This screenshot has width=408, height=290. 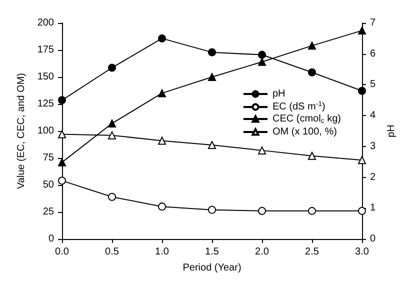 What do you see at coordinates (48, 158) in the screenshot?
I see `y-tick-label: 75` at bounding box center [48, 158].